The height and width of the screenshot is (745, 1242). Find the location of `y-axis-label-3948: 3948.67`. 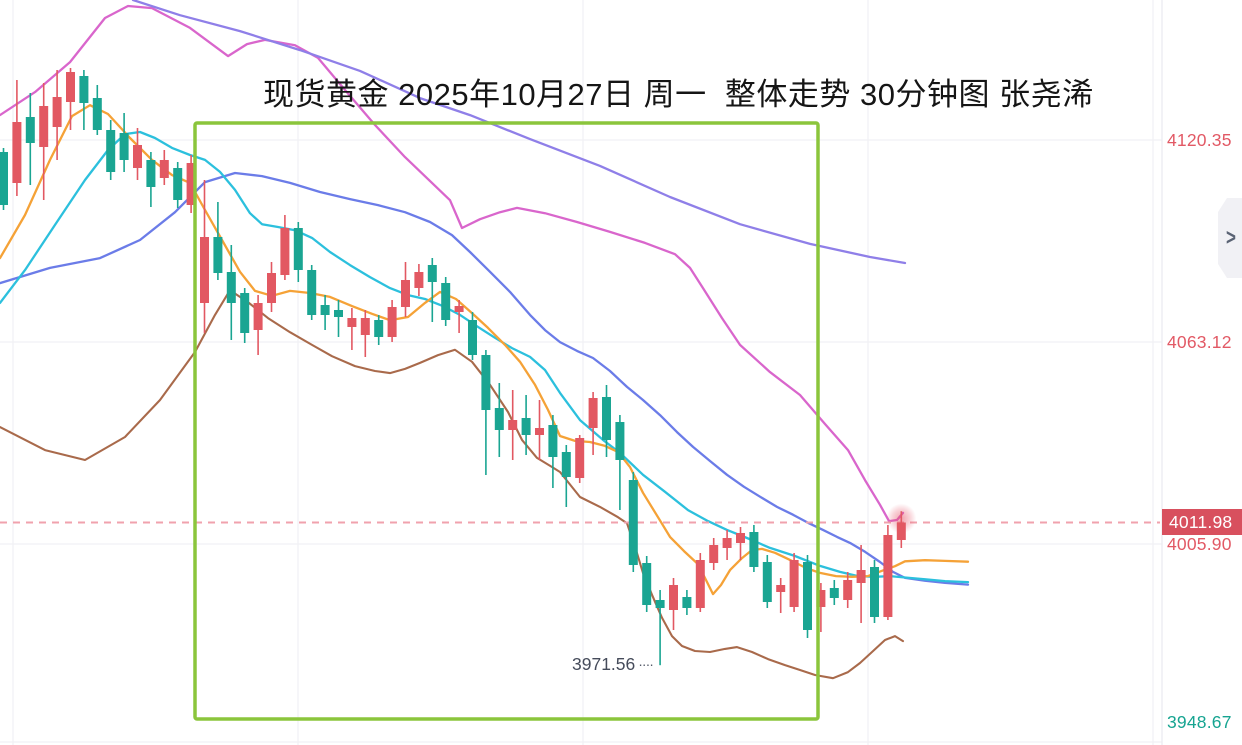

y-axis-label-3948: 3948.67 is located at coordinates (1199, 722).